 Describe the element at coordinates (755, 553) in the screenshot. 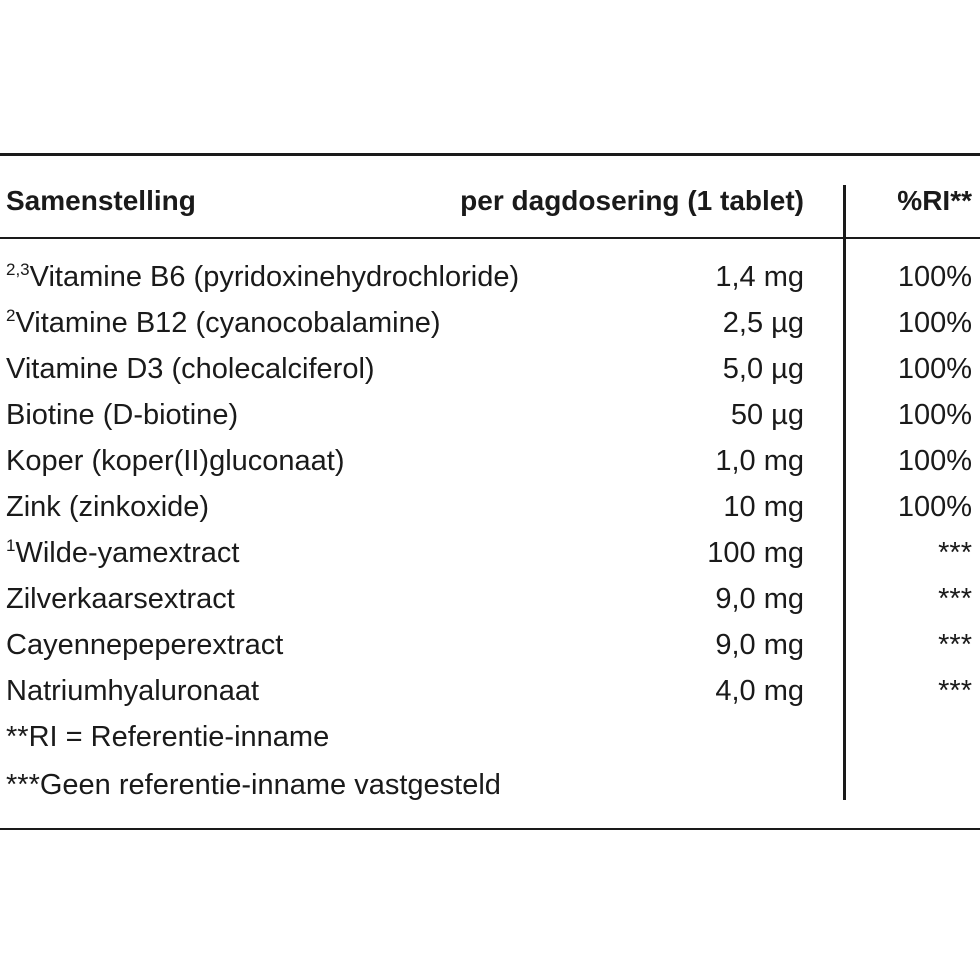

I see `amount: 100 mg` at that location.